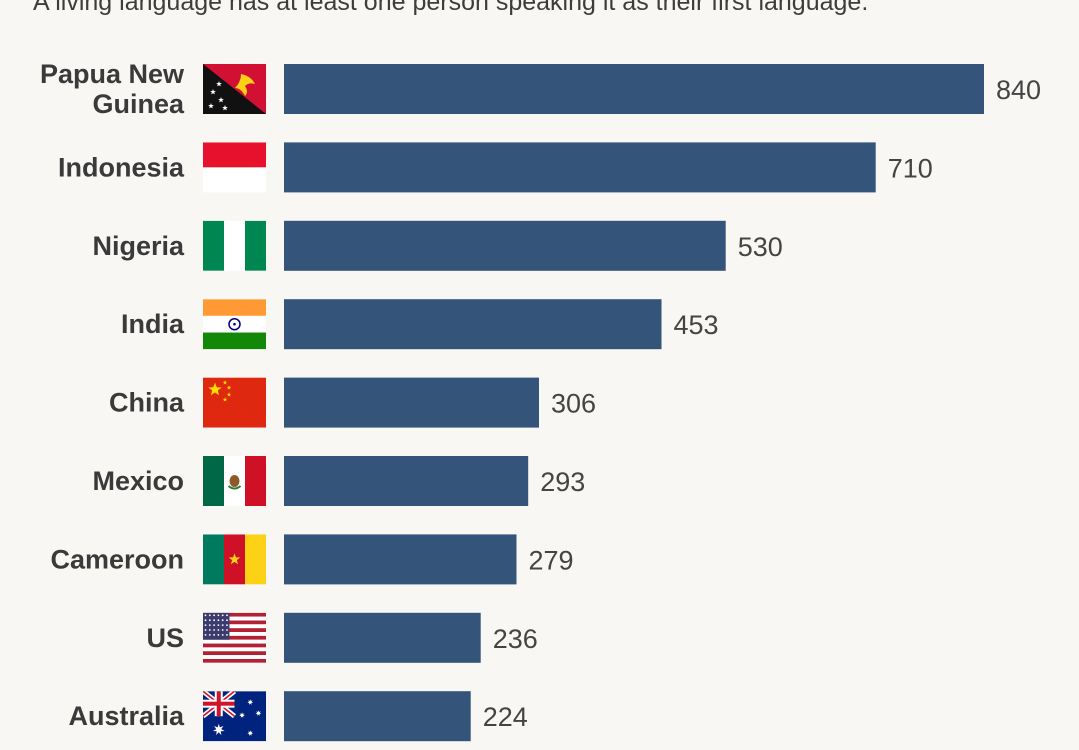 Image resolution: width=1079 pixels, height=750 pixels. What do you see at coordinates (551, 560) in the screenshot?
I see `value-label-cameroon: 279` at bounding box center [551, 560].